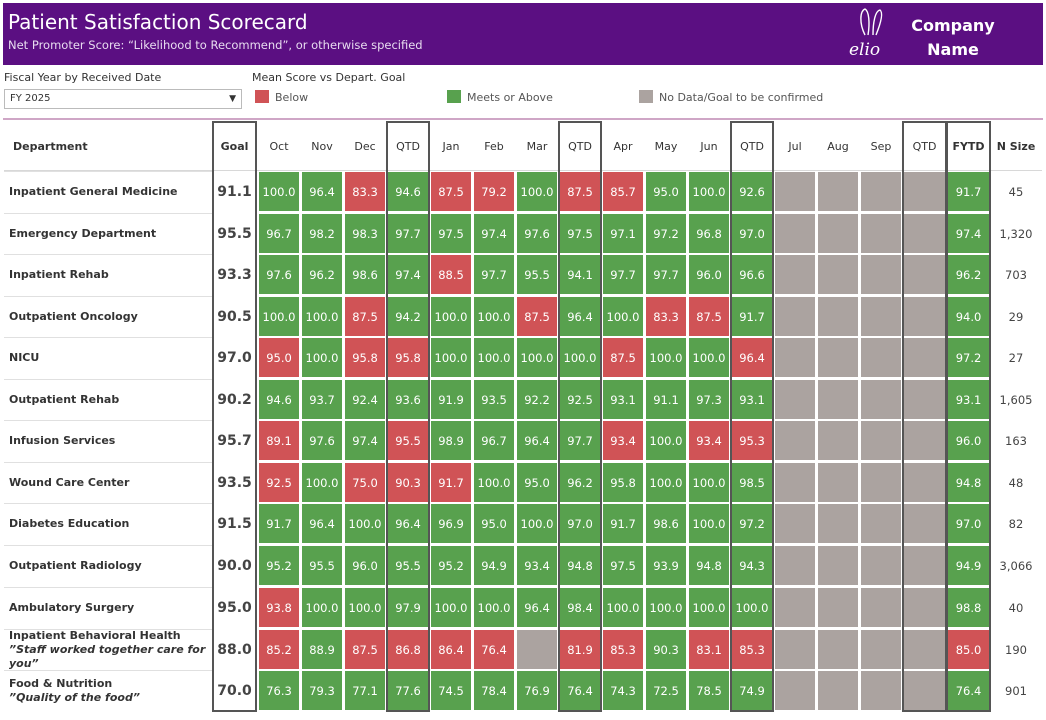  I want to click on department-name: Outpatient Radiology, so click(108, 565).